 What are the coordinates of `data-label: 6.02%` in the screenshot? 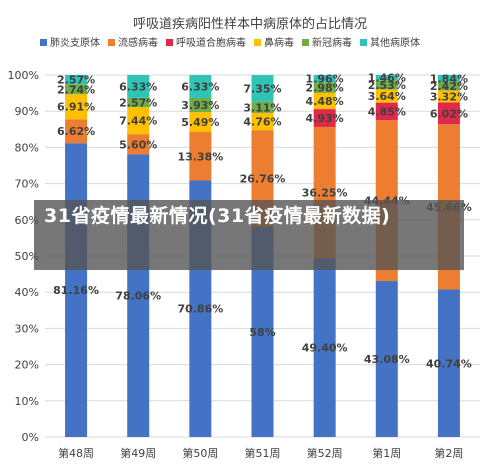 It's located at (449, 113).